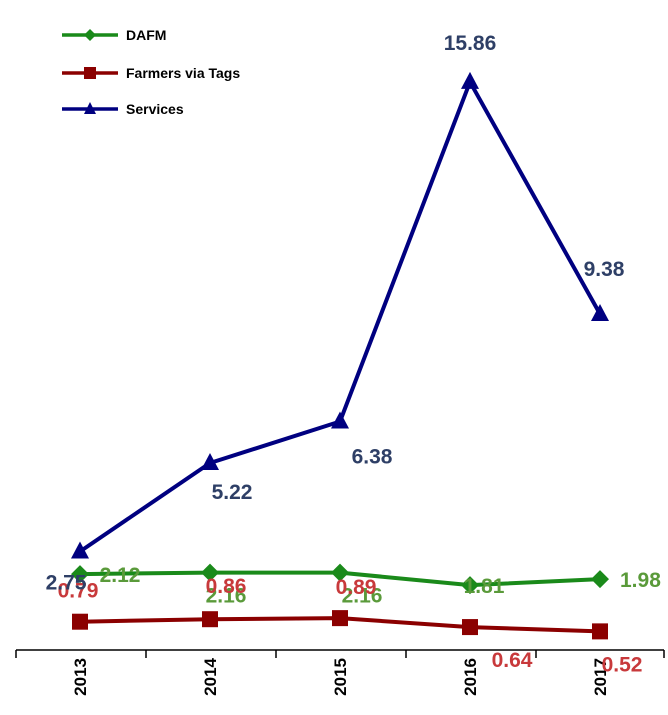 This screenshot has height=715, width=668. Describe the element at coordinates (470, 43) in the screenshot. I see `data-label: 15.86` at that location.